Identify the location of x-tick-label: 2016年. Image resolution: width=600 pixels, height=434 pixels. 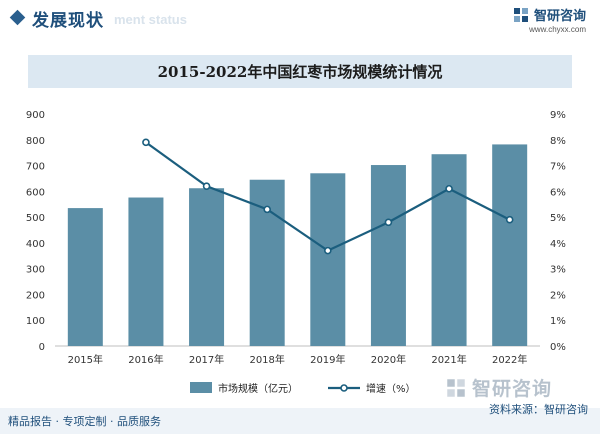
(145, 359).